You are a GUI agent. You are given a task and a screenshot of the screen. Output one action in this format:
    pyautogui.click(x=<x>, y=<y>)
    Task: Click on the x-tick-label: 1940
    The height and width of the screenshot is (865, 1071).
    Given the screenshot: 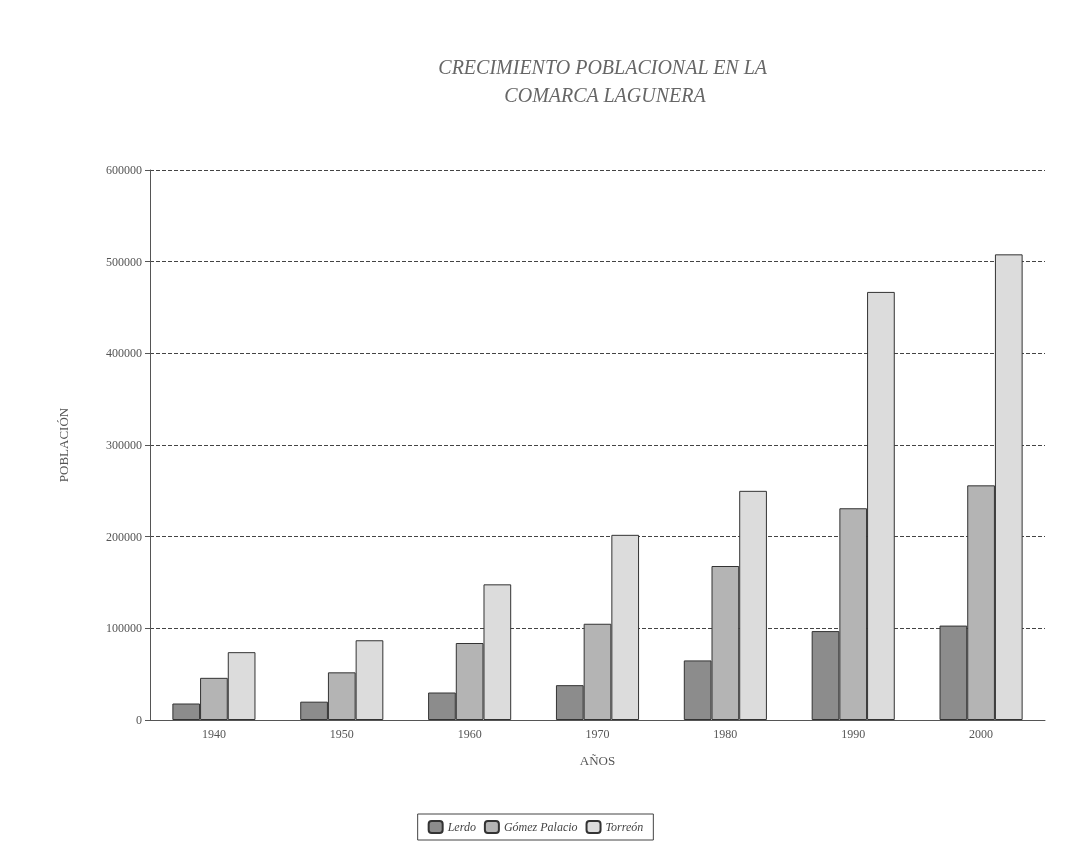 What is the action you would take?
    pyautogui.click(x=213, y=734)
    